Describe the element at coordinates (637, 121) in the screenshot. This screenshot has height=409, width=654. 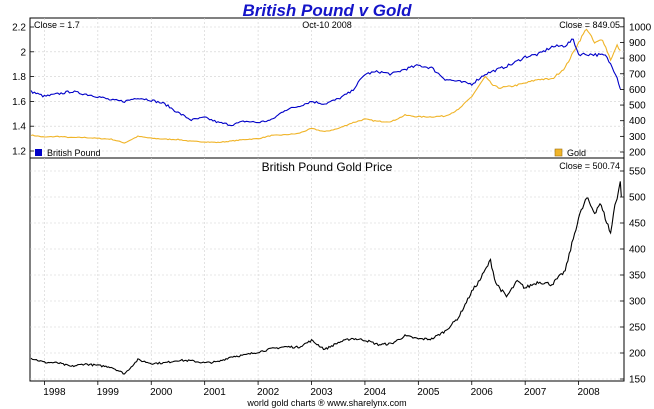
I see `right-axis-tick-label: 400` at that location.